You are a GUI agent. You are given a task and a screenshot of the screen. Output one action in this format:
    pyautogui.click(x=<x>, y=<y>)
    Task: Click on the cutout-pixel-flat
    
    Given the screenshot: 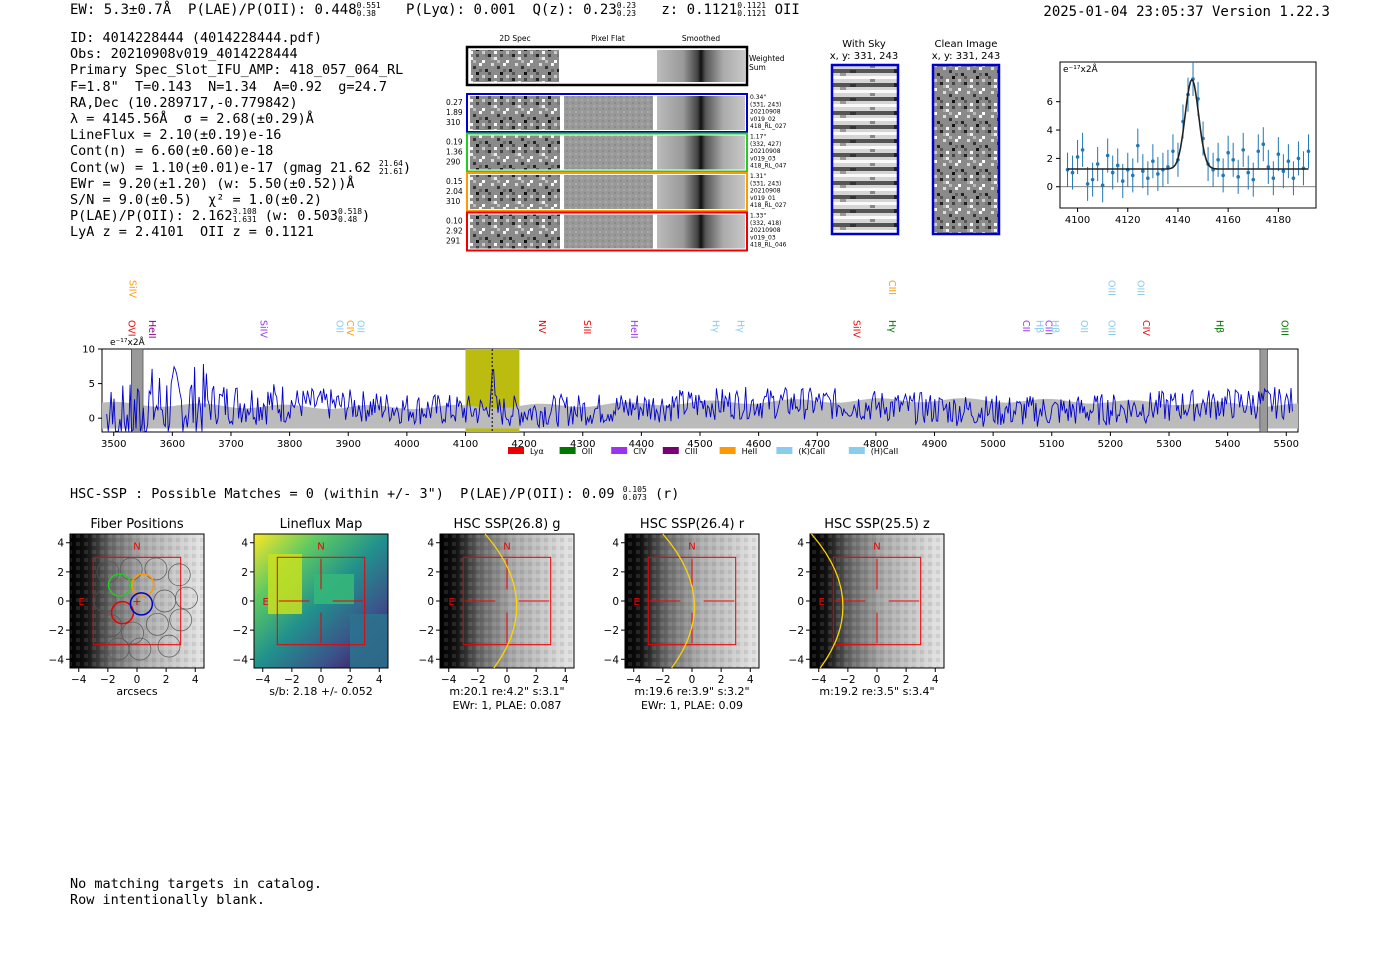 What is the action you would take?
    pyautogui.click(x=608, y=152)
    